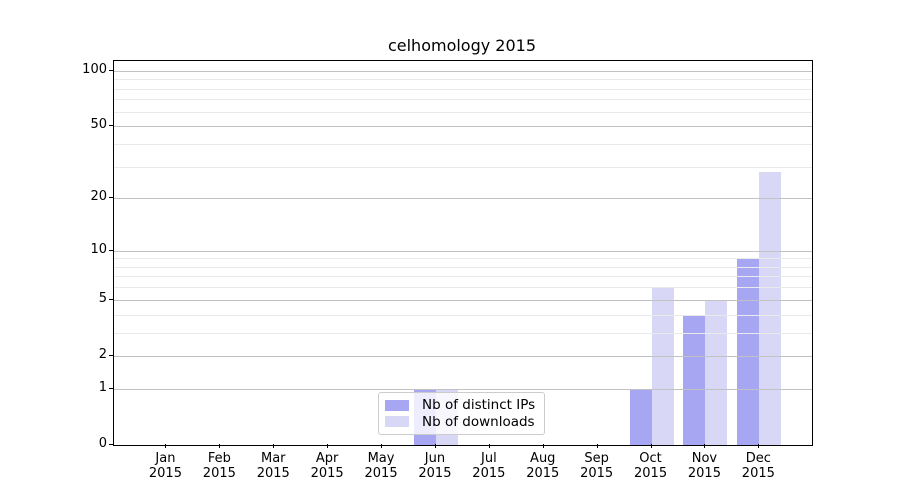 The width and height of the screenshot is (900, 500). What do you see at coordinates (94, 69) in the screenshot?
I see `y-axis-label-100: 100` at bounding box center [94, 69].